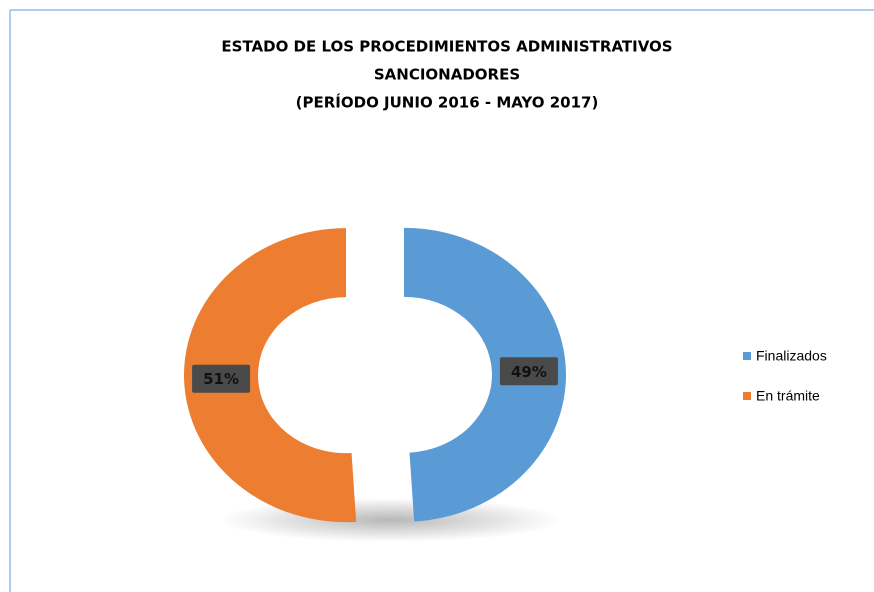  I want to click on chart-title: (PERÍODO JUNIO 2016 - MAYO 2017), so click(447, 102).